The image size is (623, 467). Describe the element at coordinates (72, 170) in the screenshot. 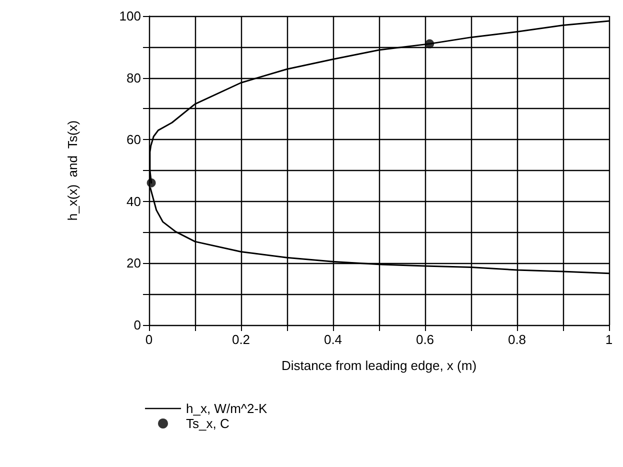

I see `y-axis-title: h_x(x) and Ts(x)` at that location.